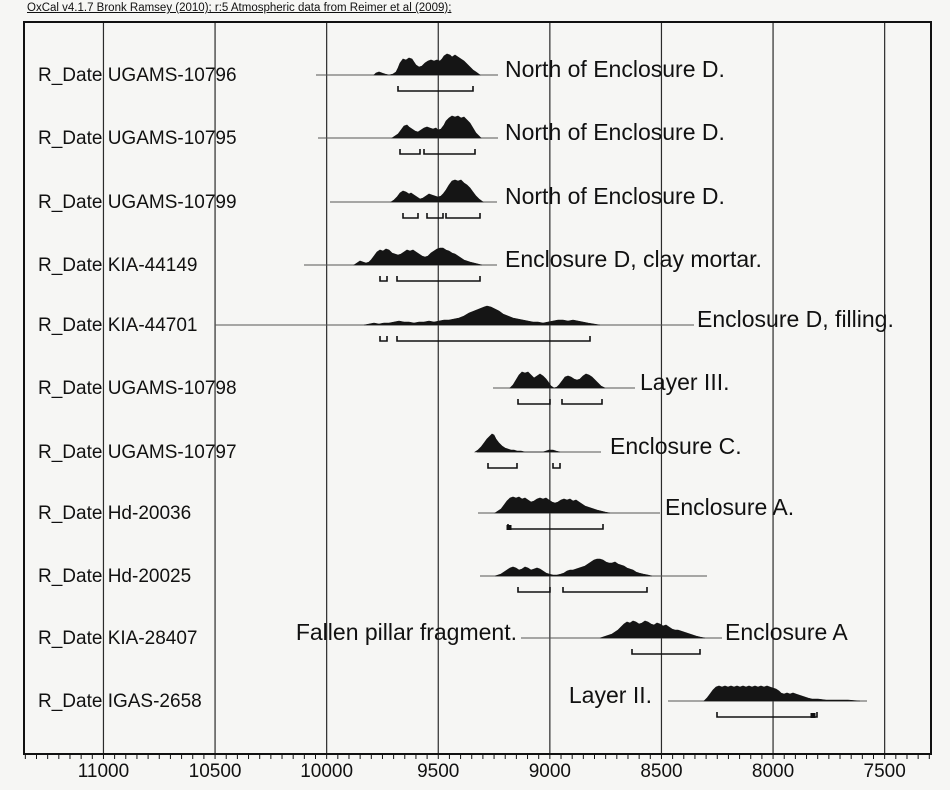 The height and width of the screenshot is (790, 950). I want to click on row-label-8: R_Date Hd-20036, so click(114, 513).